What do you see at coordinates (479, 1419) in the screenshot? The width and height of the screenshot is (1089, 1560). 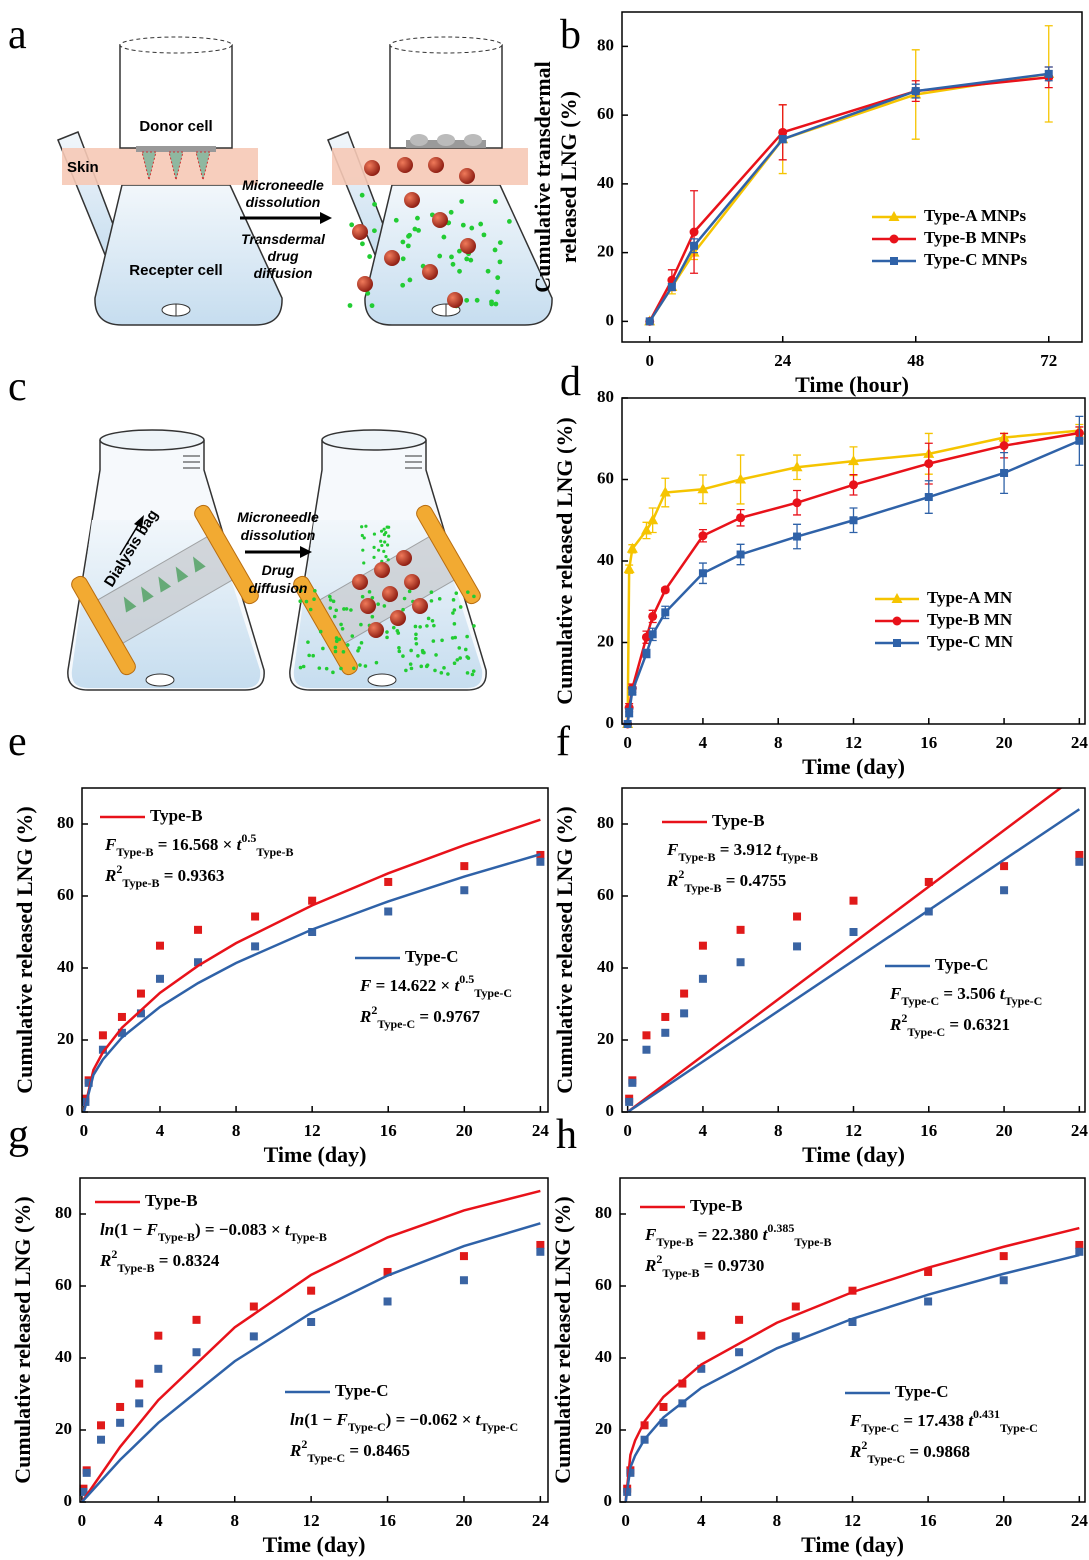 I see `equation-part: t` at bounding box center [479, 1419].